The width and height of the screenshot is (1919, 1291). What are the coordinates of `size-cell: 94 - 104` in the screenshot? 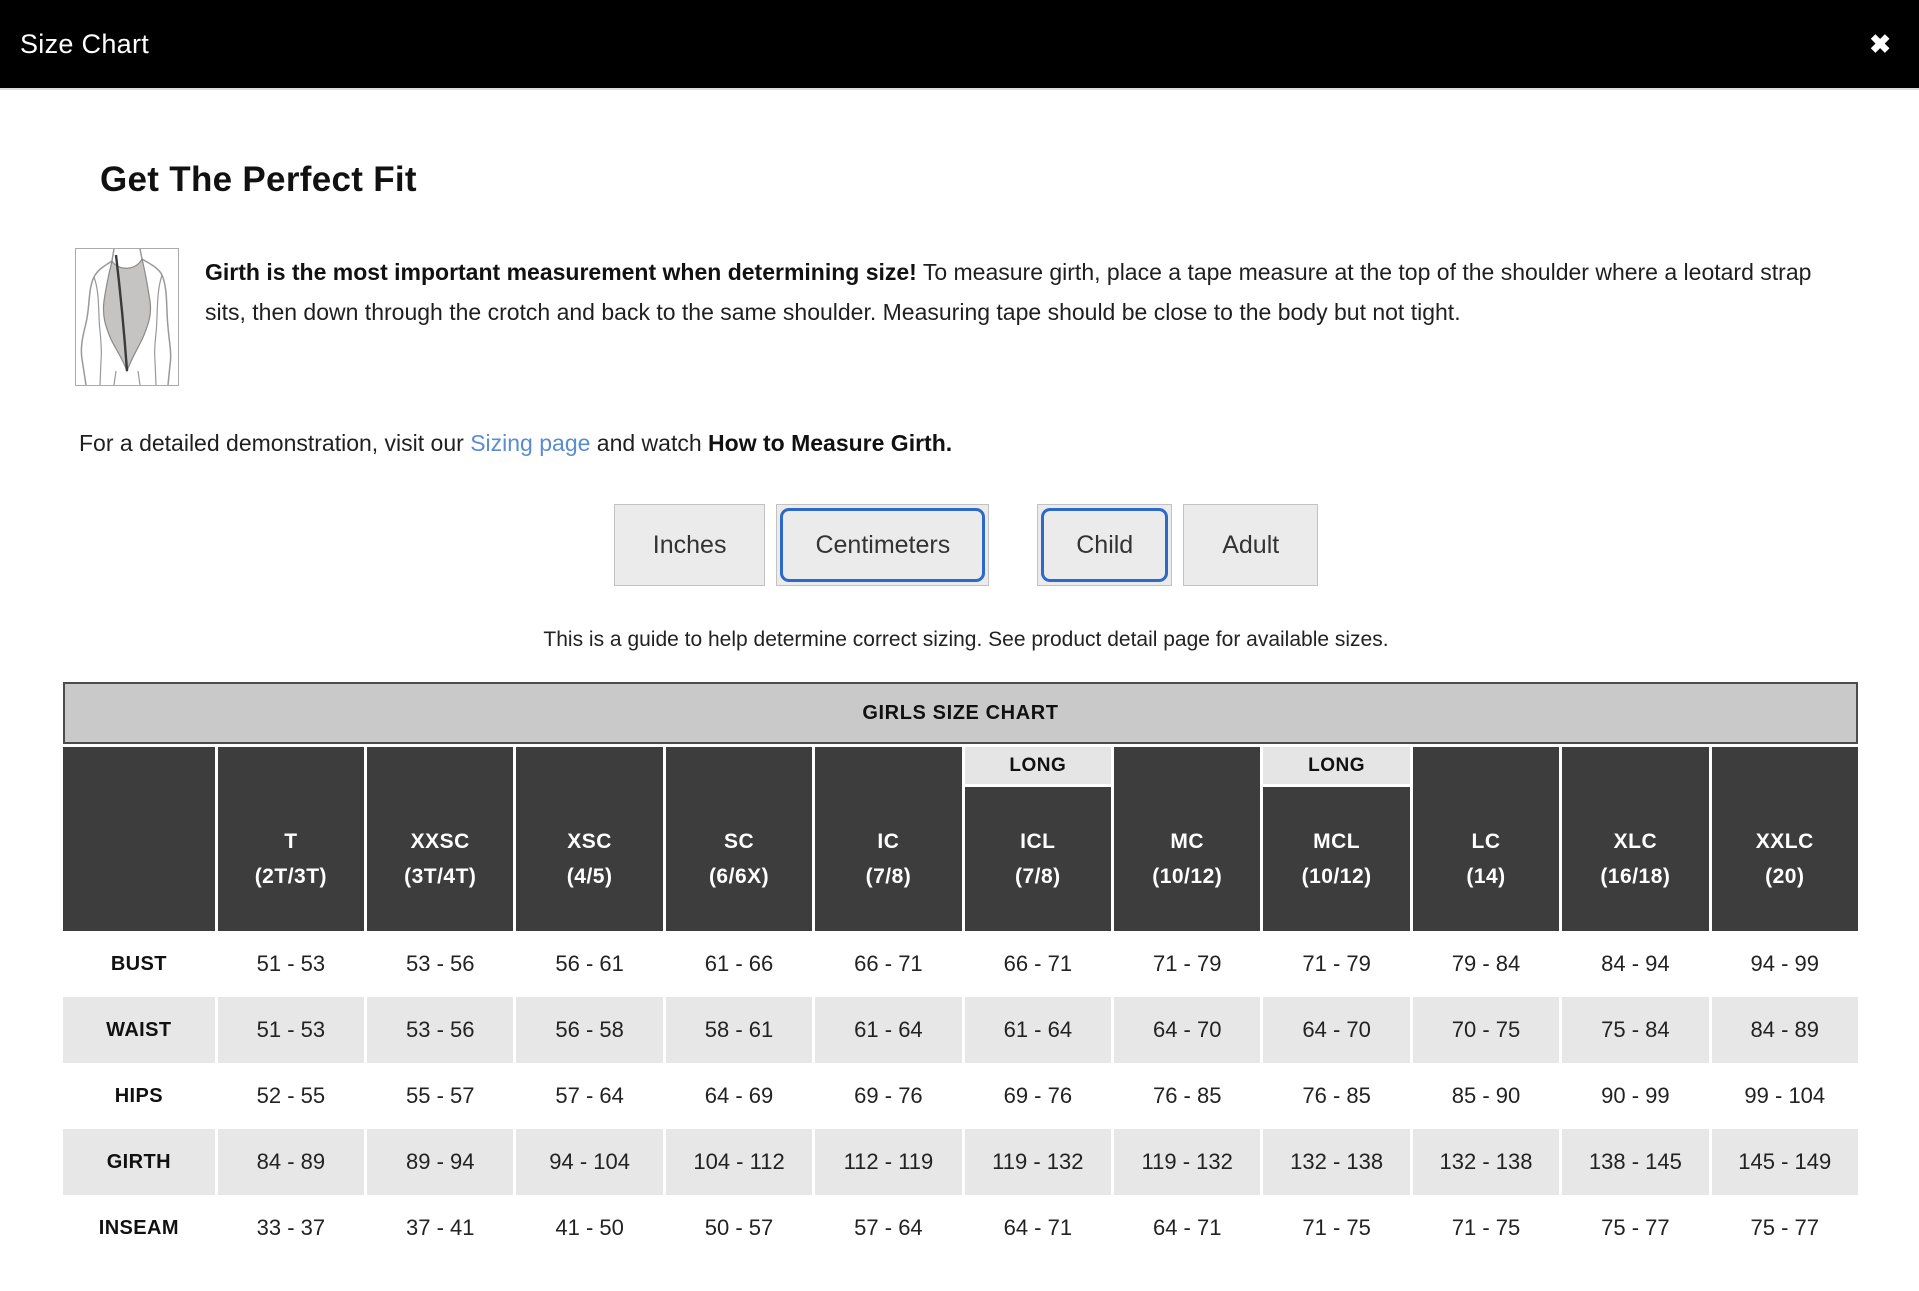 It's located at (589, 1162).